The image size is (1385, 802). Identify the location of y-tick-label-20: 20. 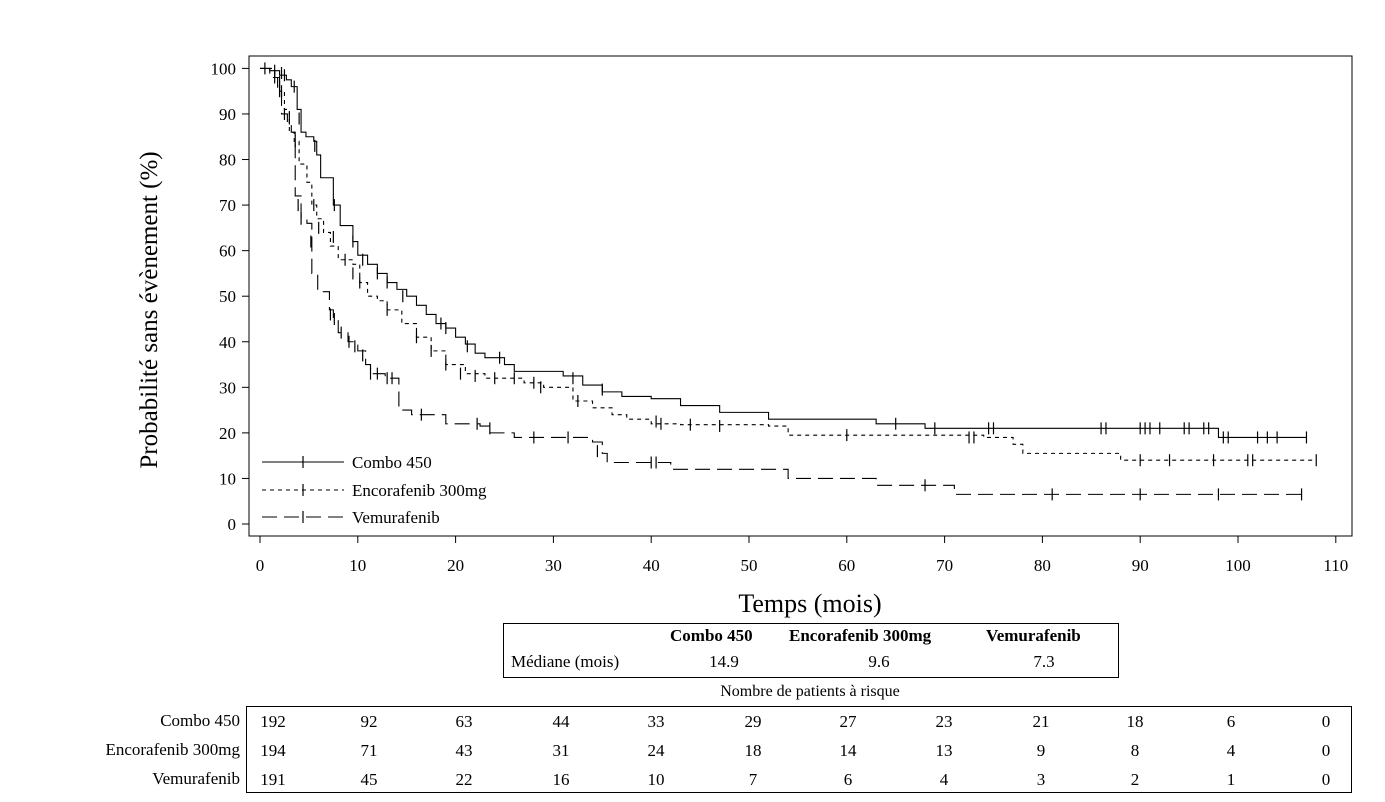
(227, 433).